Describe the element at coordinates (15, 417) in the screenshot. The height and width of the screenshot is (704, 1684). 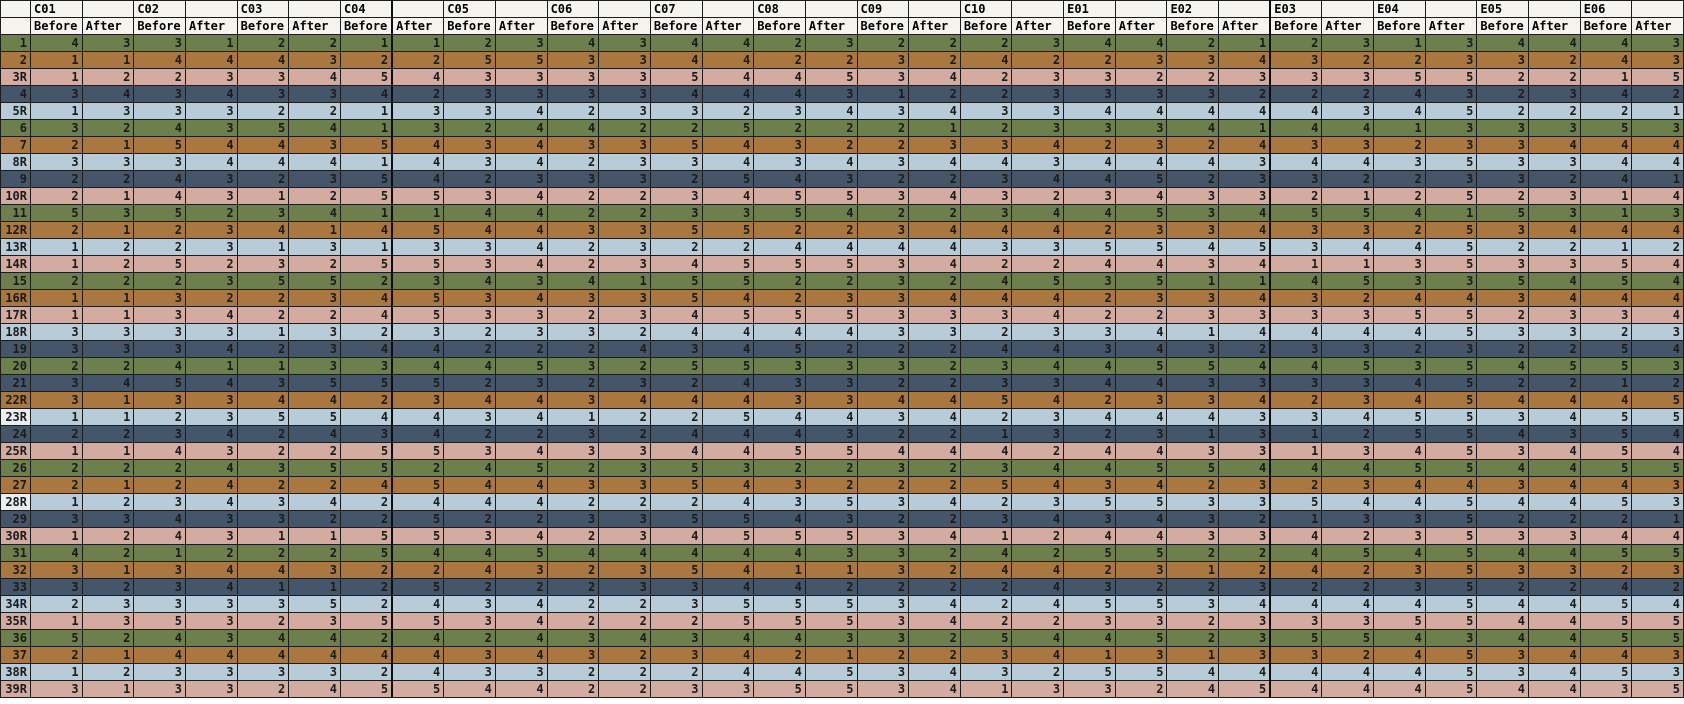
I see `row-label: 23R` at that location.